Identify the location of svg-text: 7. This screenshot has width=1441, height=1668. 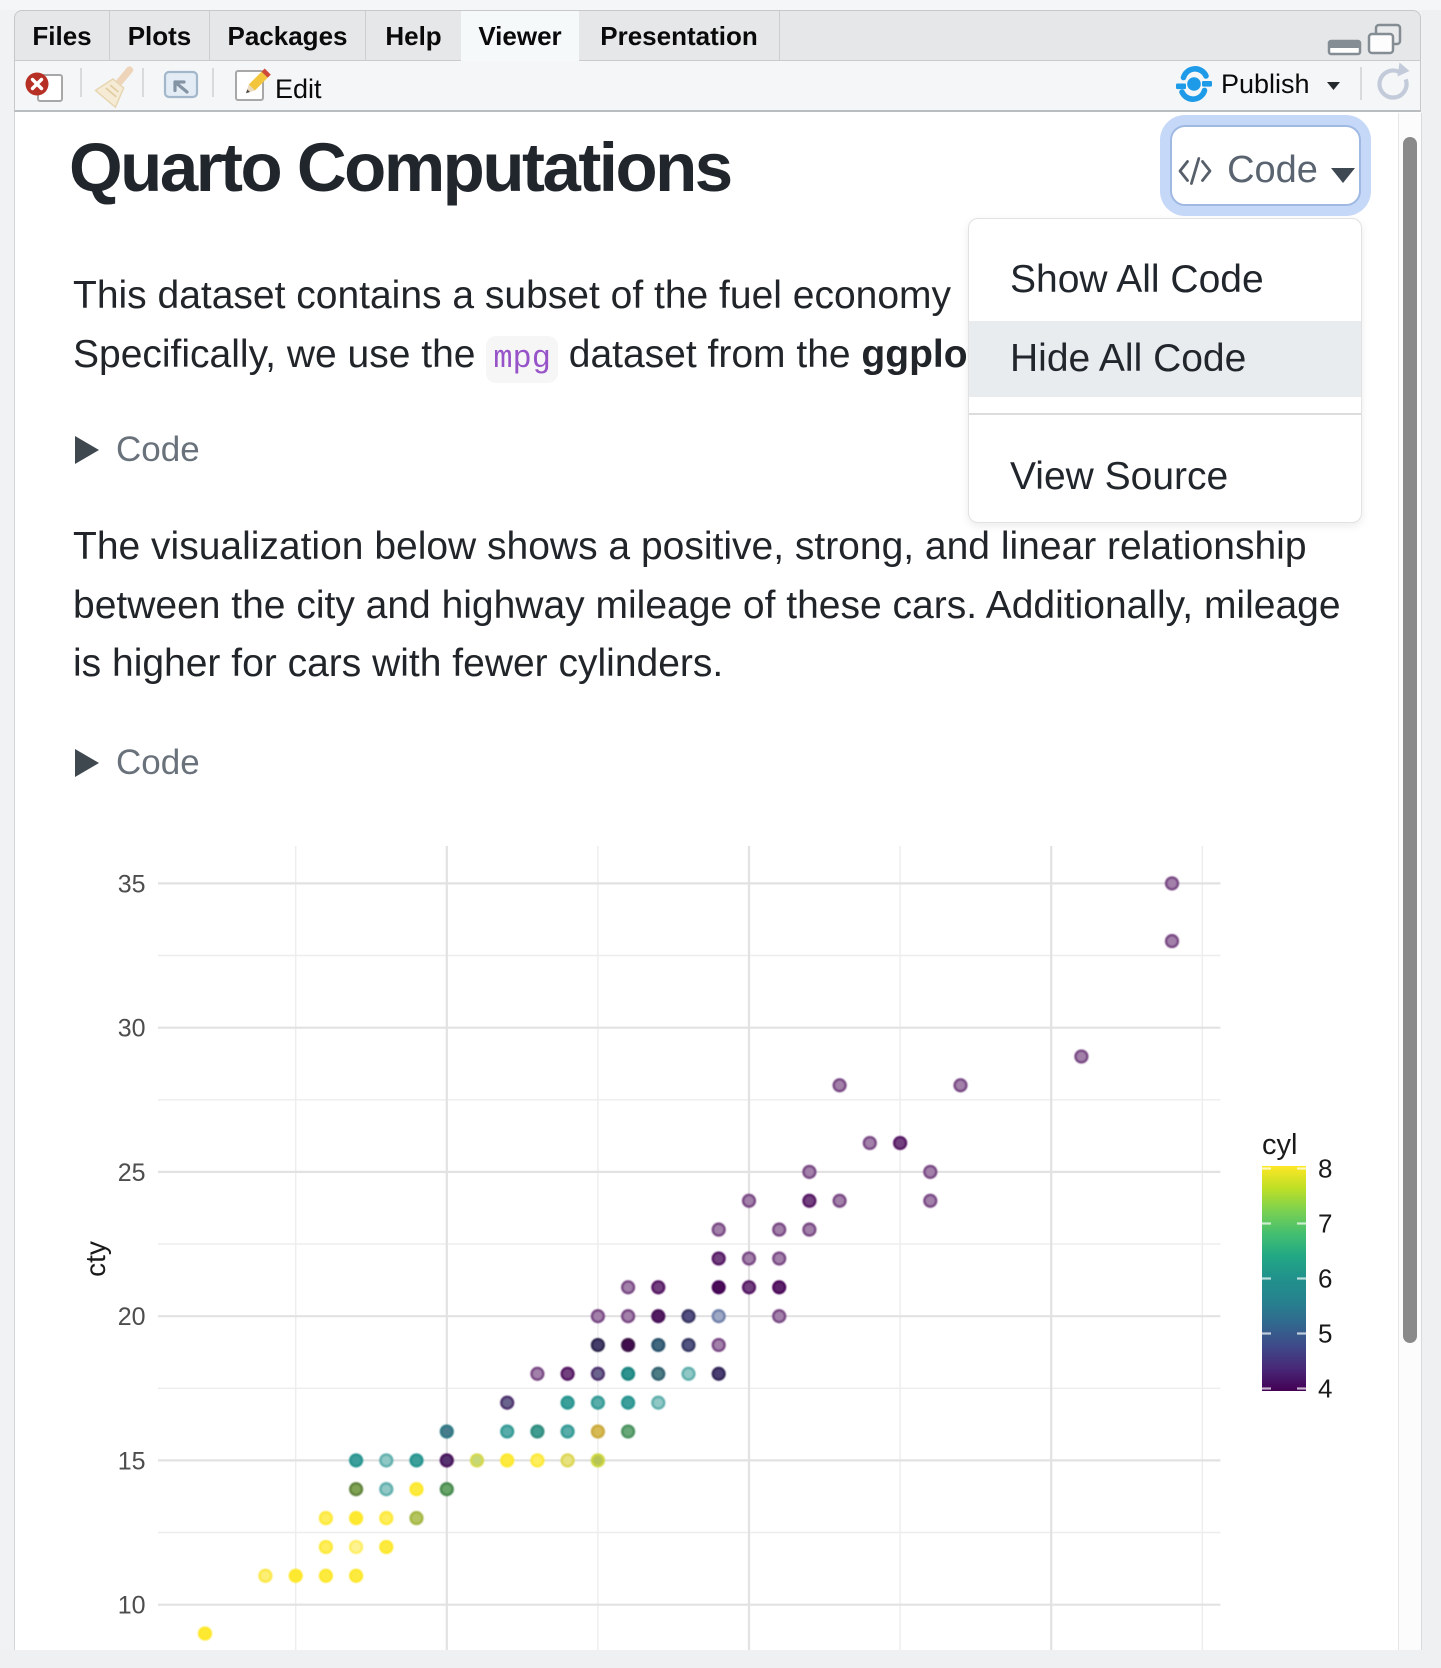
(1325, 1224).